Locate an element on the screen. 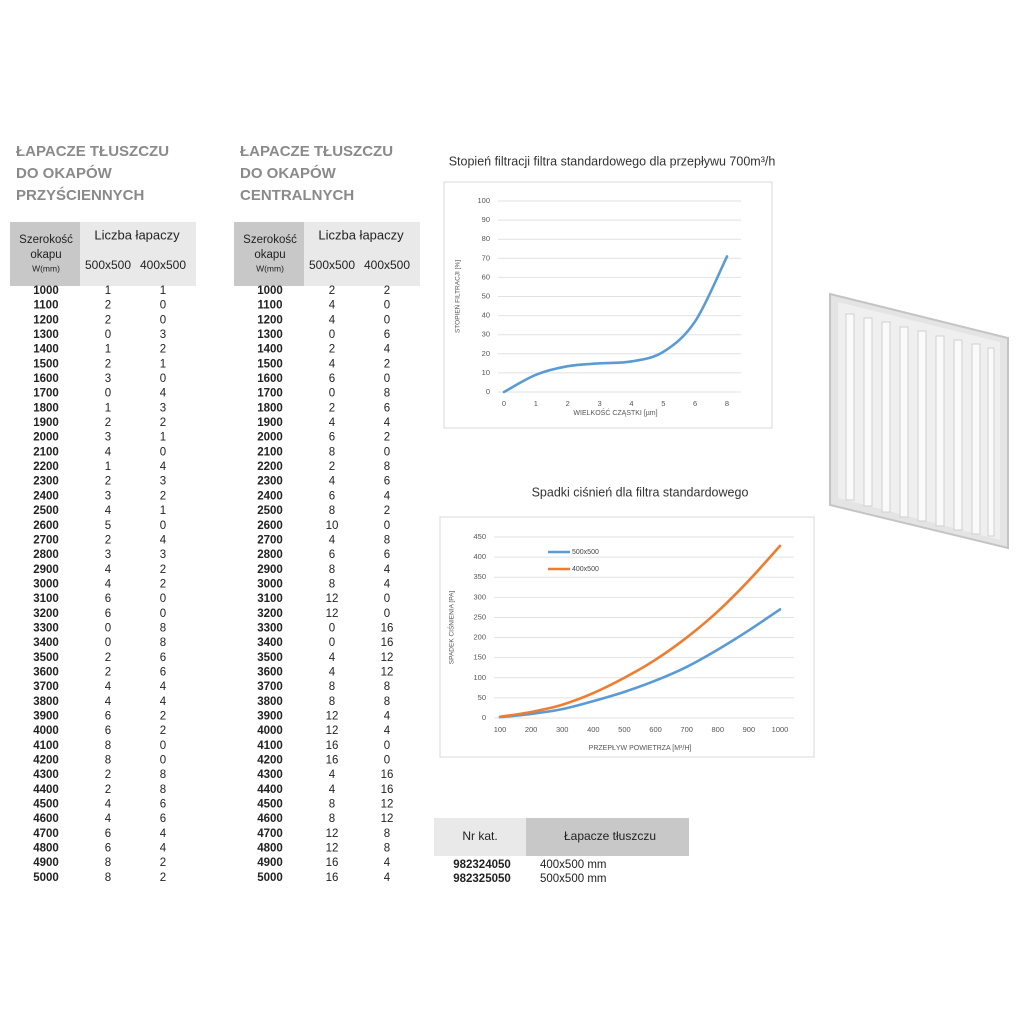 The image size is (1024, 1024). table-cell: 2800 is located at coordinates (270, 555).